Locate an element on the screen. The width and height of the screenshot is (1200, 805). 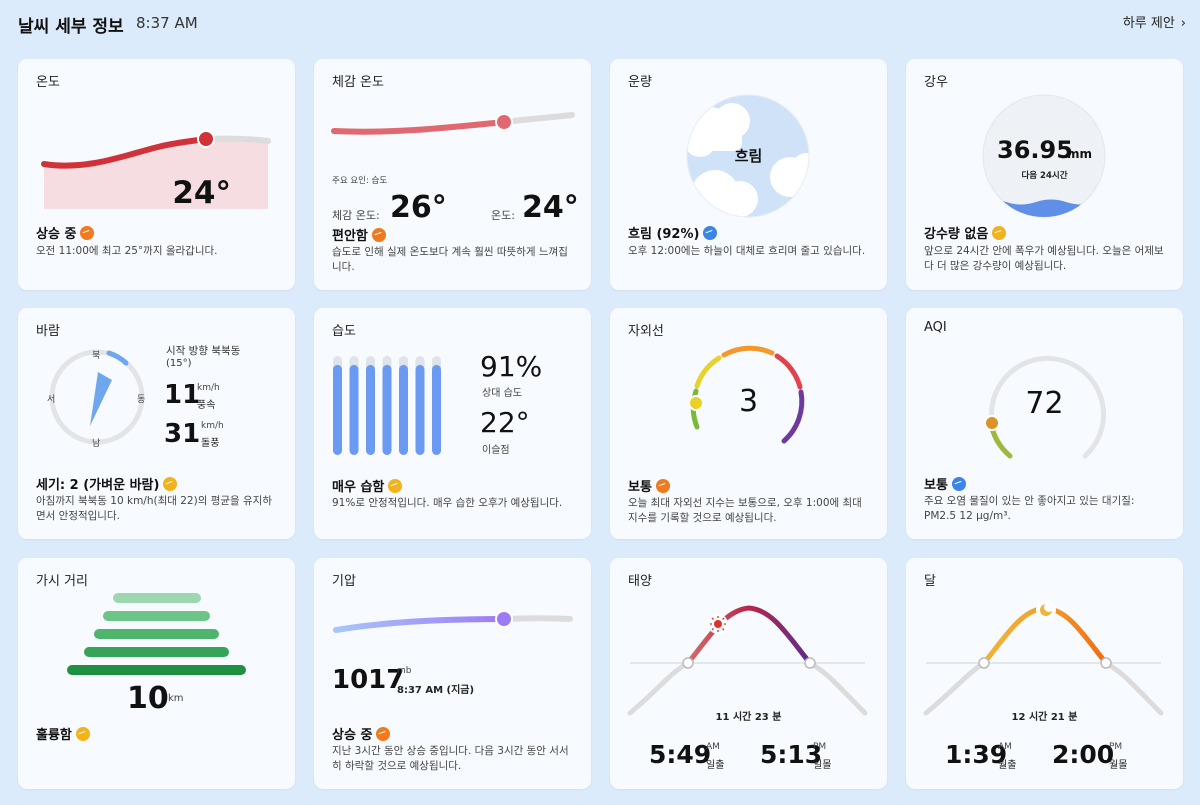
rain-value: 36.95 is located at coordinates (1035, 150).